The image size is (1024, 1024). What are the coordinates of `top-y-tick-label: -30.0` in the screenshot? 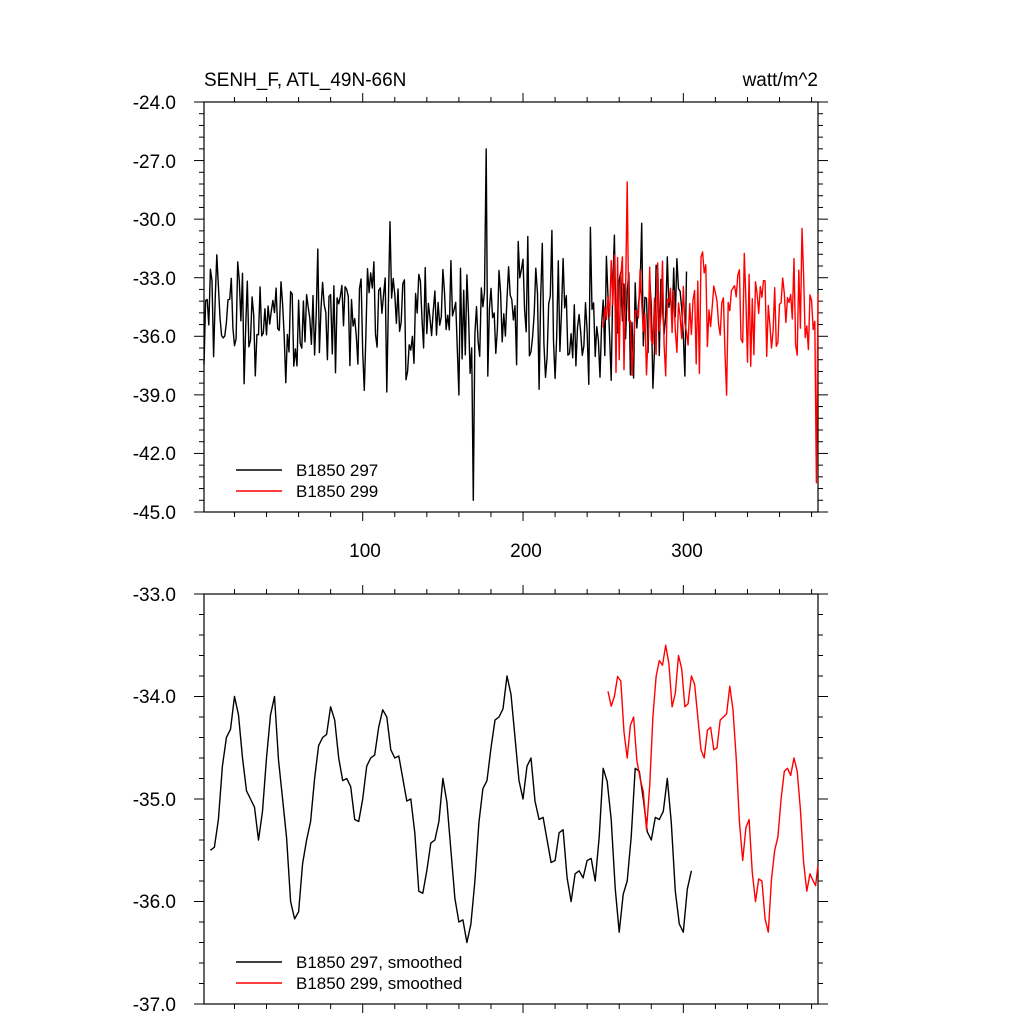 It's located at (154, 220).